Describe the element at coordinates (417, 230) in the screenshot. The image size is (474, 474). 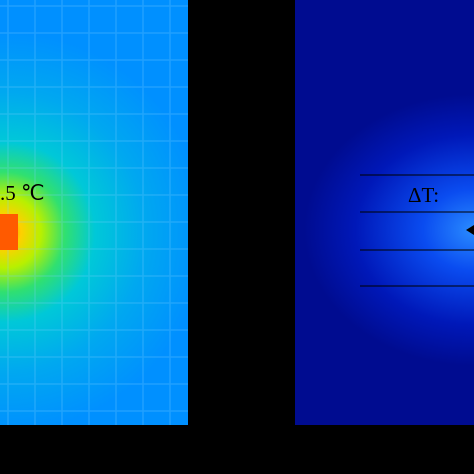
I see `layer-lines` at that location.